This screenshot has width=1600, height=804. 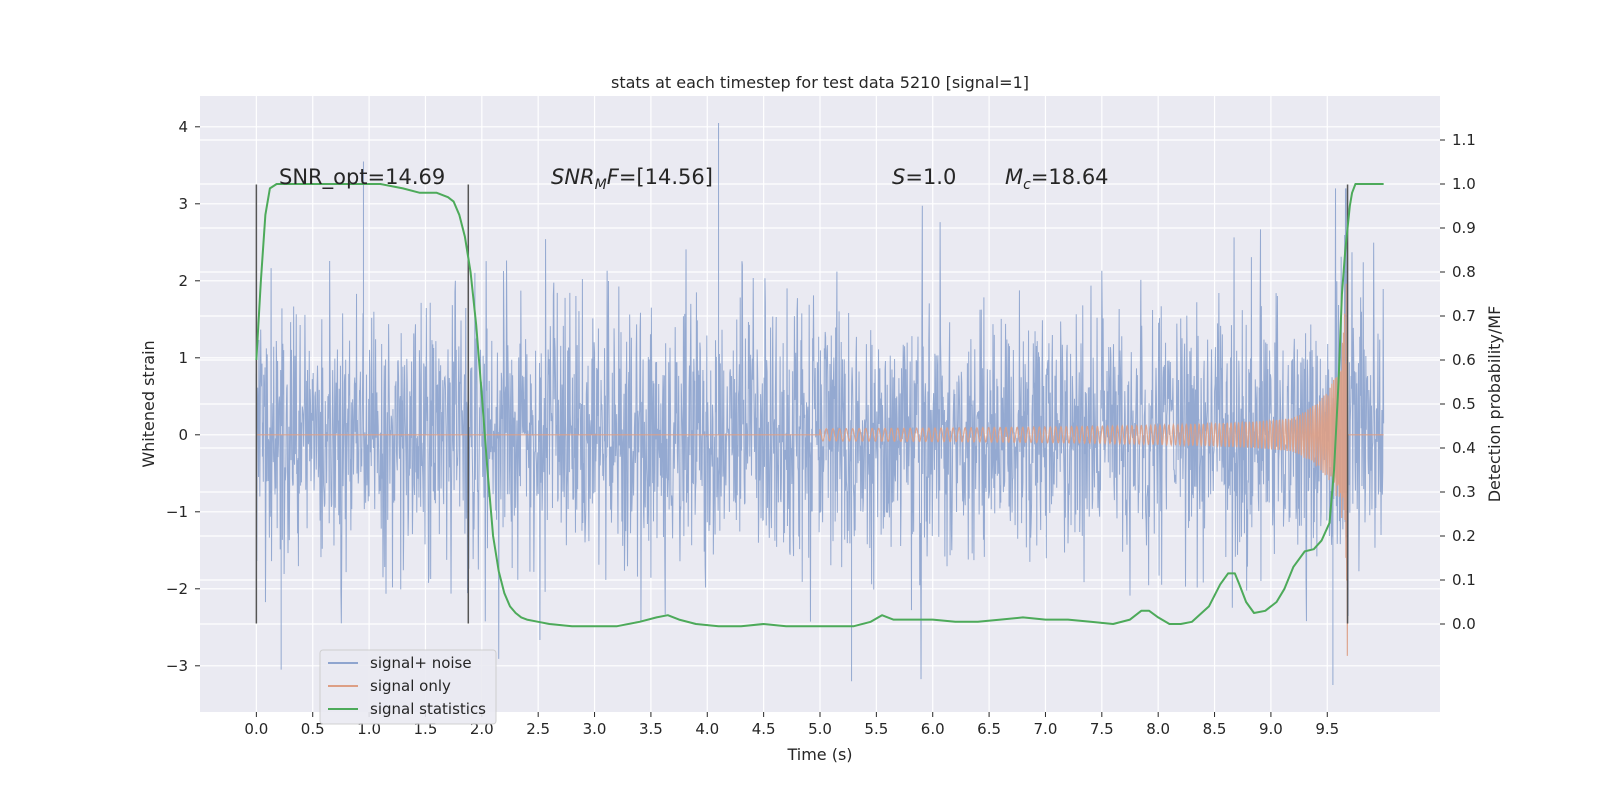 I want to click on s-value: =1.0, so click(x=930, y=177).